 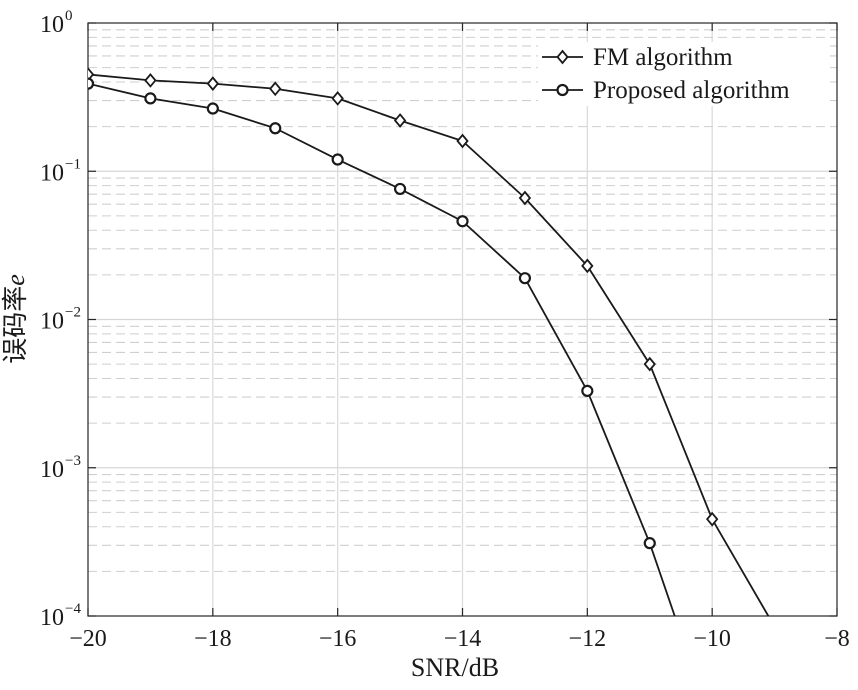 What do you see at coordinates (73, 461) in the screenshot?
I see `y-tick-exponent: −3` at bounding box center [73, 461].